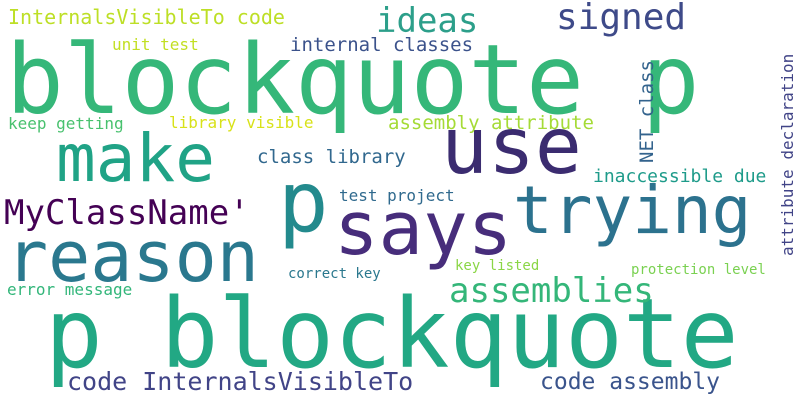  I want to click on word-reason: reason, so click(132, 257).